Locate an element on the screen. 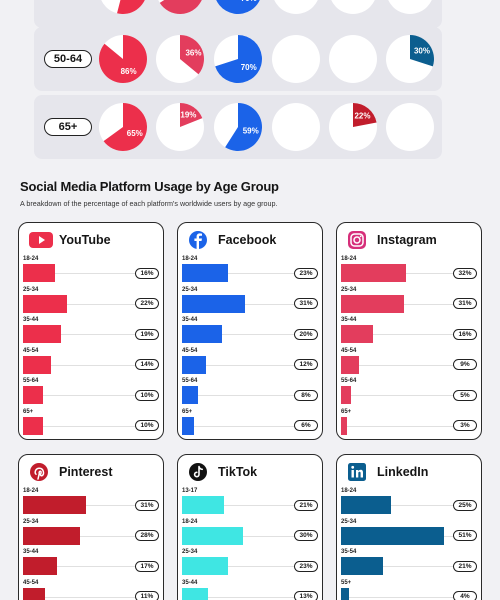 The image size is (500, 600). bar-track: 14% is located at coordinates (91, 364).